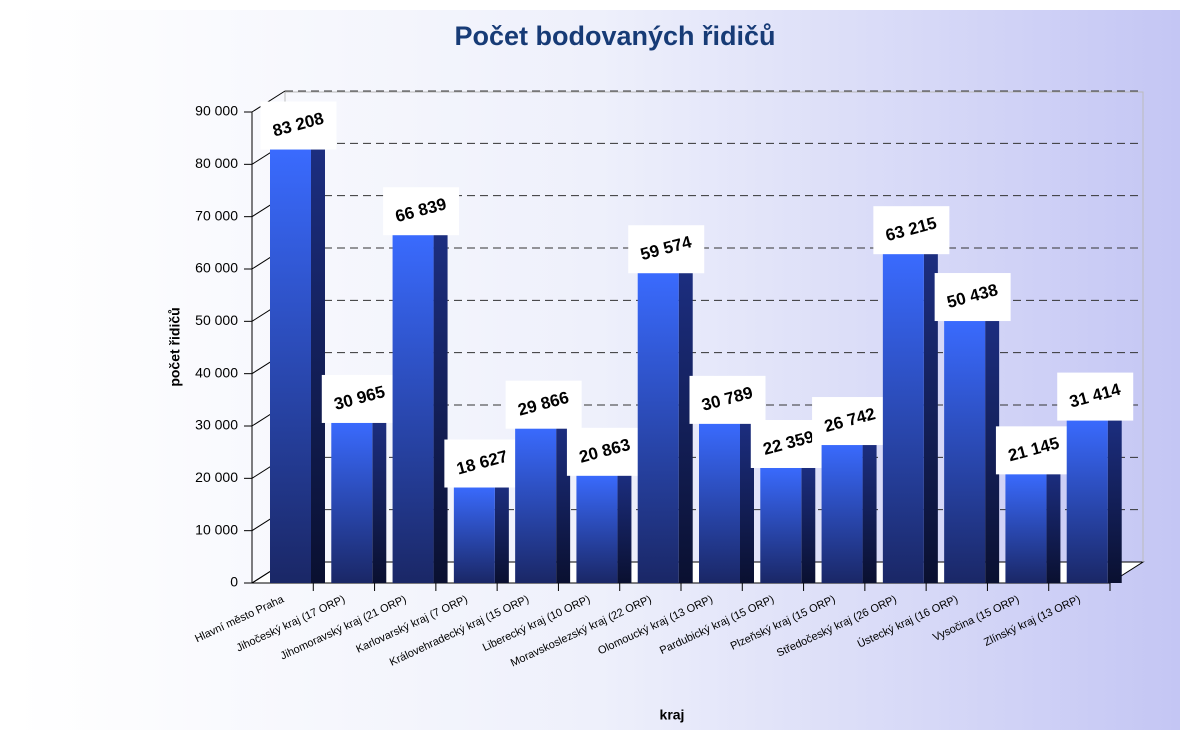 The image size is (1197, 742). I want to click on y-tick-label: 0, so click(234, 582).